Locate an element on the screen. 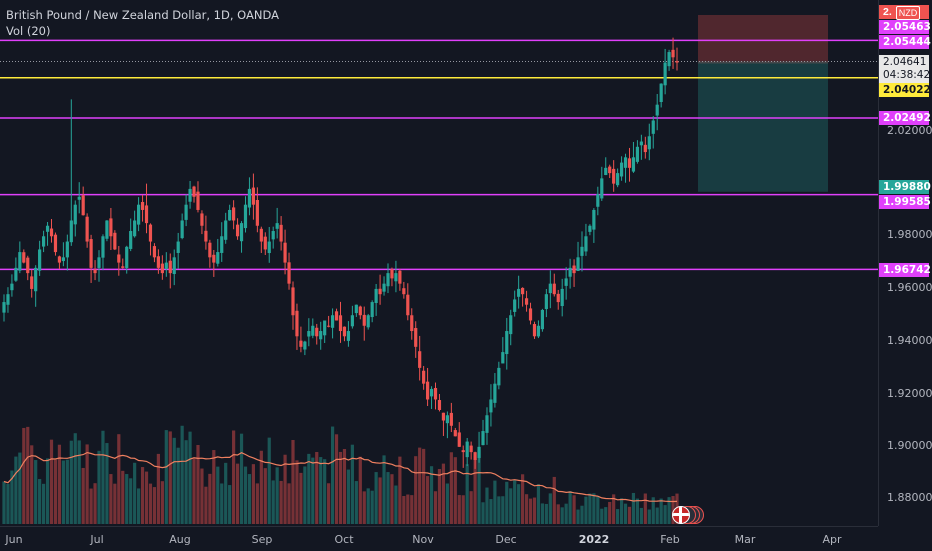 The width and height of the screenshot is (932, 551). position-target-zone is located at coordinates (763, 126).